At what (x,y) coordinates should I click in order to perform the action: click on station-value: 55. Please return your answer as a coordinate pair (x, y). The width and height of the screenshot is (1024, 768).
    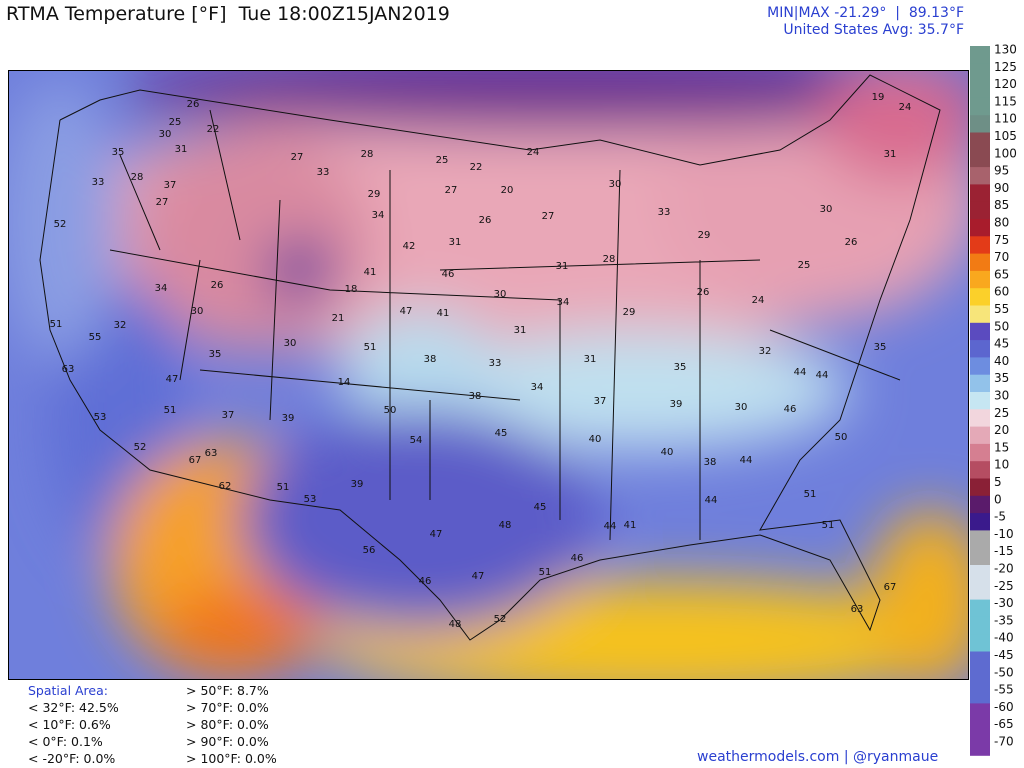
    Looking at the image, I should click on (95, 337).